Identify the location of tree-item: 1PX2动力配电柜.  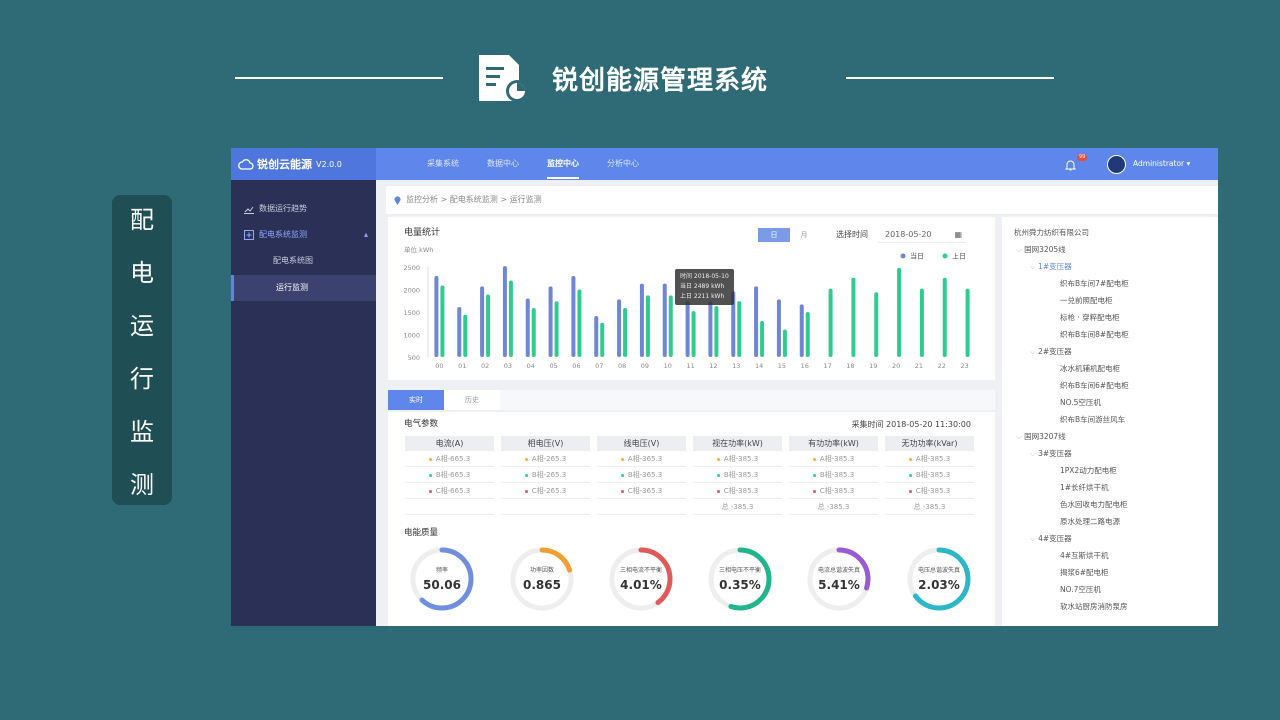
(1088, 470).